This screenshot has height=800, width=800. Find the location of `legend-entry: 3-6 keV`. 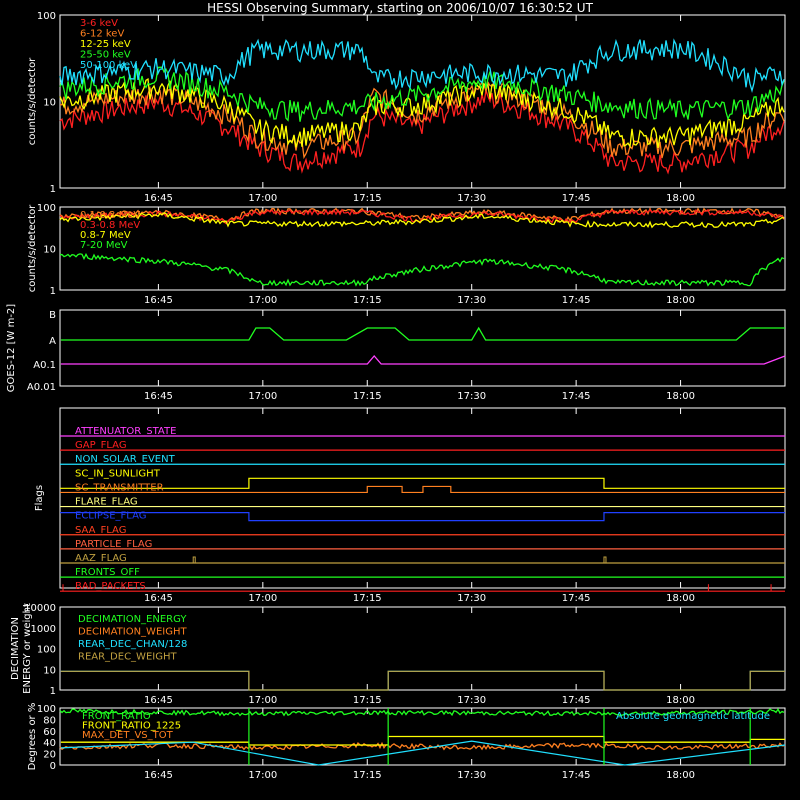

legend-entry: 3-6 keV is located at coordinates (99, 23).